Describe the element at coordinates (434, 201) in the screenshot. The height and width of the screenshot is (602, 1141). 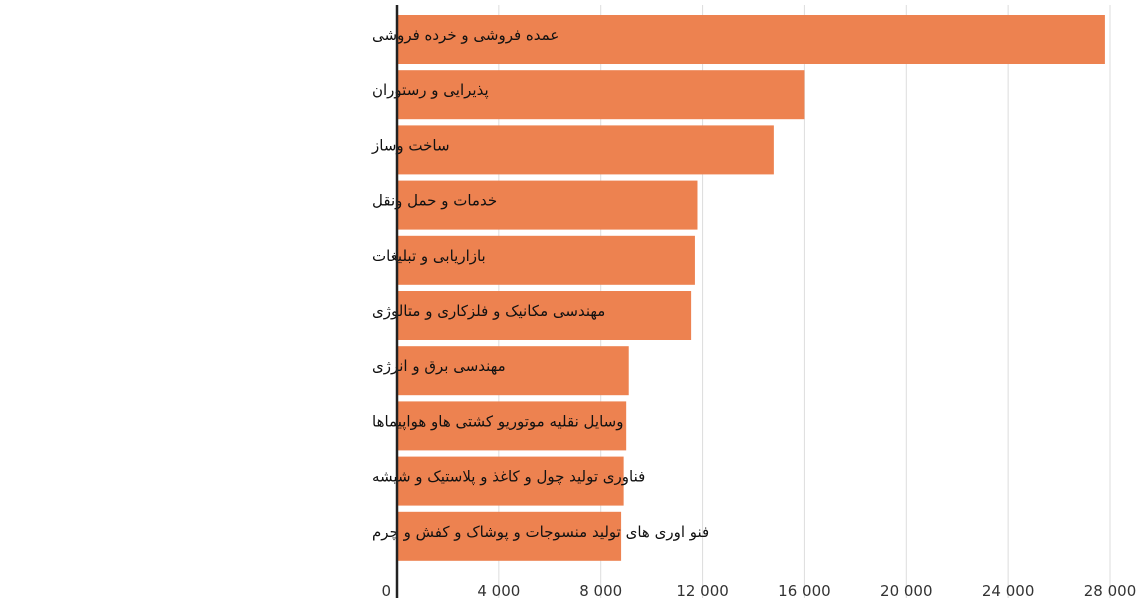
I see `category-label: خدمات و حمل ونقل` at that location.